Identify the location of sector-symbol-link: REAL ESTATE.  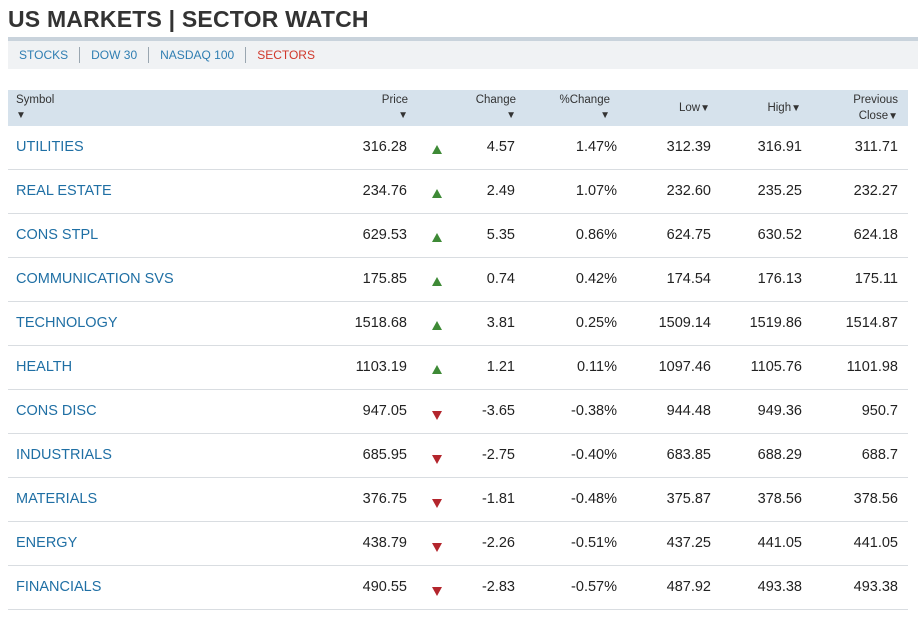
(64, 191).